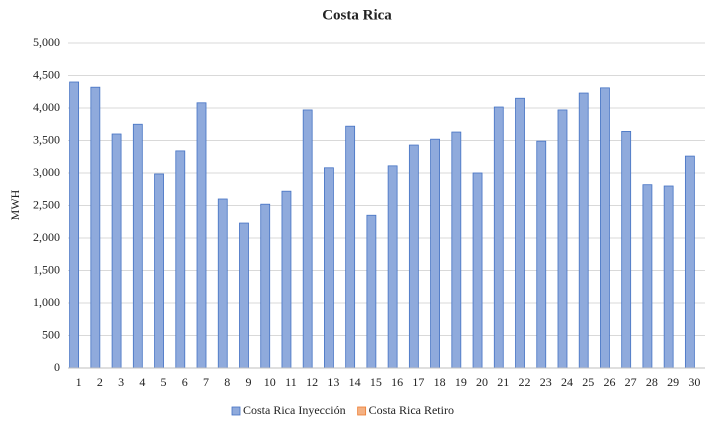 This screenshot has width=715, height=423. I want to click on x-tick-label: 27, so click(631, 382).